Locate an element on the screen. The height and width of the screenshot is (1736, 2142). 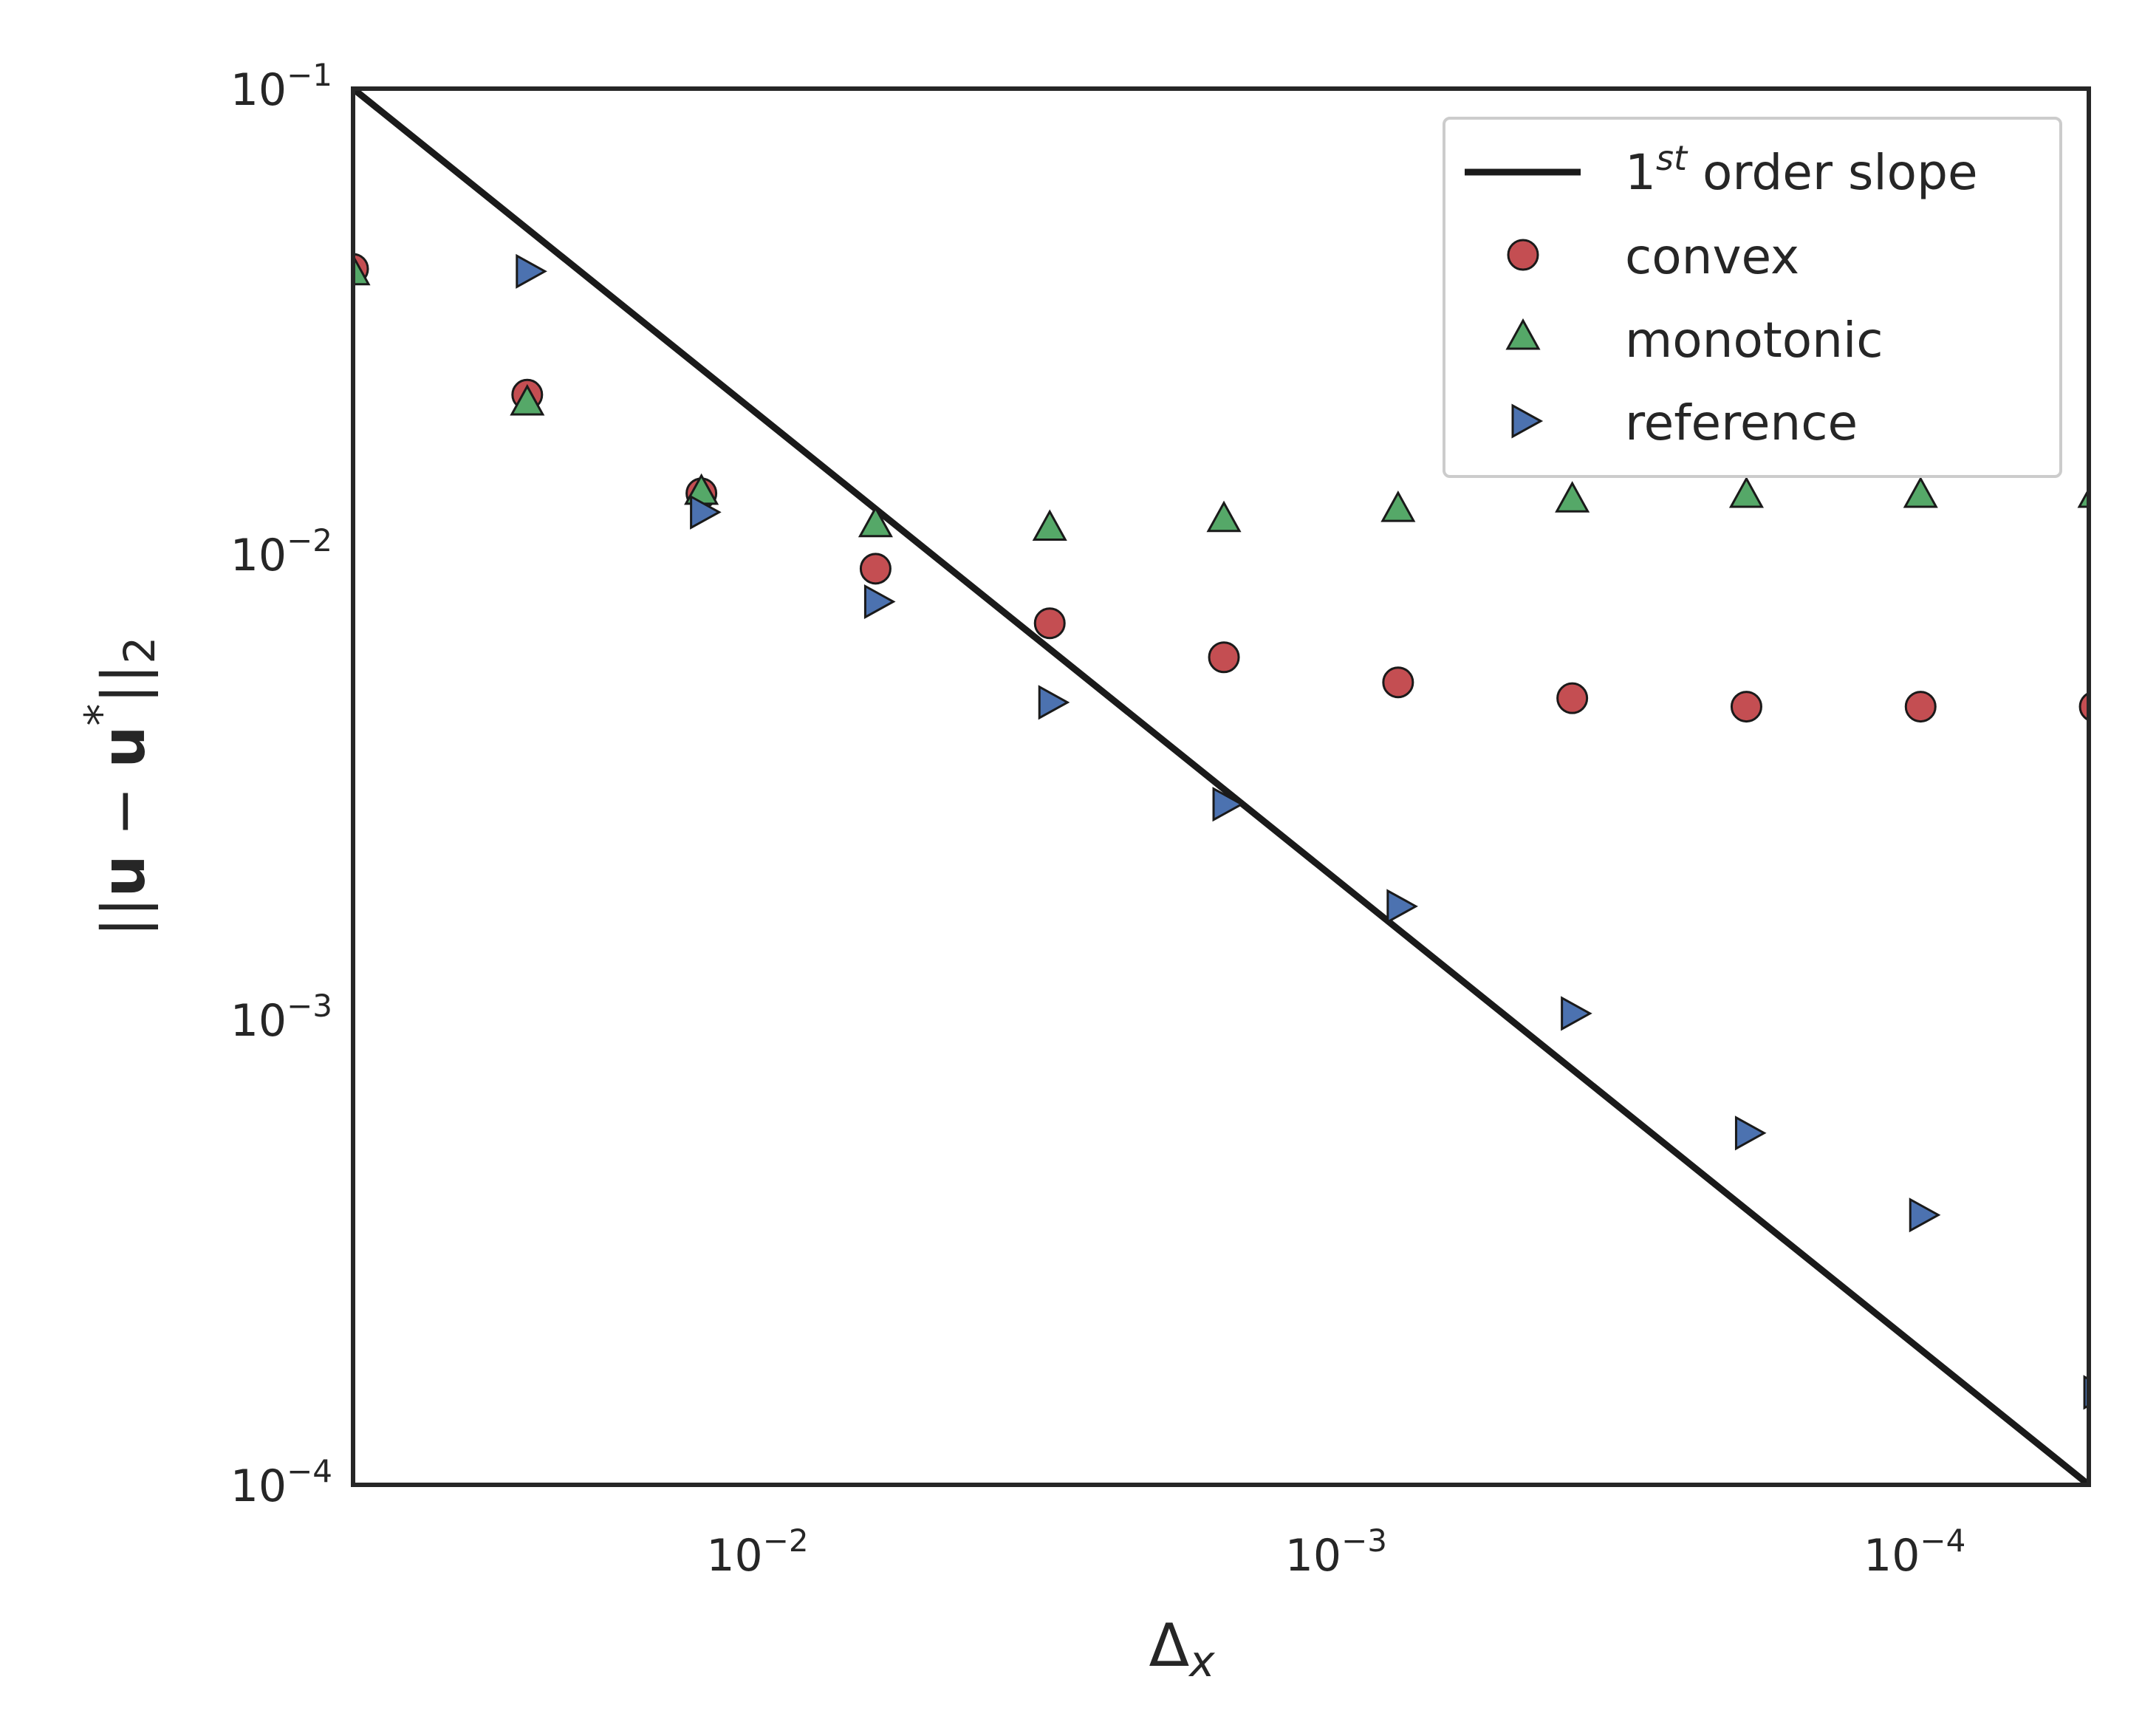
legend-convex-marker is located at coordinates (1523, 255).